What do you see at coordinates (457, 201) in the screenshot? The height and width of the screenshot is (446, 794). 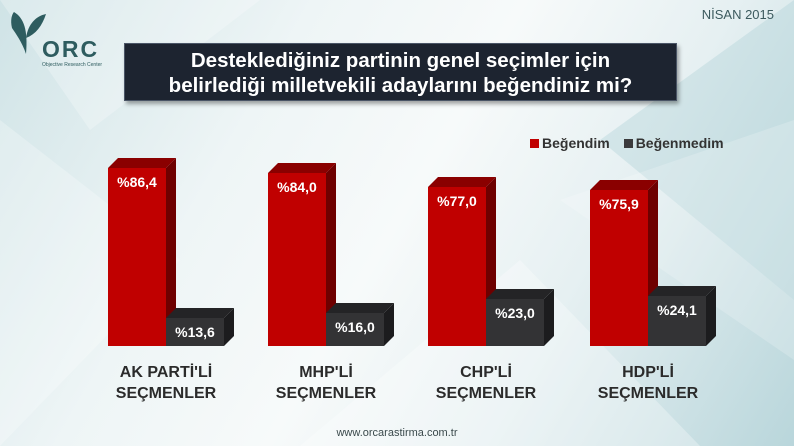 I see `bar-value-label: %77,0` at bounding box center [457, 201].